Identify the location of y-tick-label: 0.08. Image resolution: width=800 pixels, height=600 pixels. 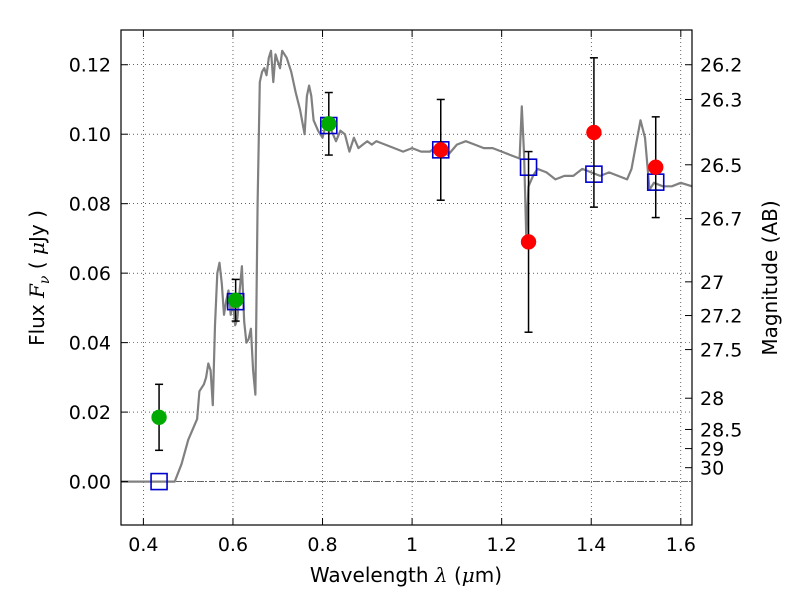
(90, 205).